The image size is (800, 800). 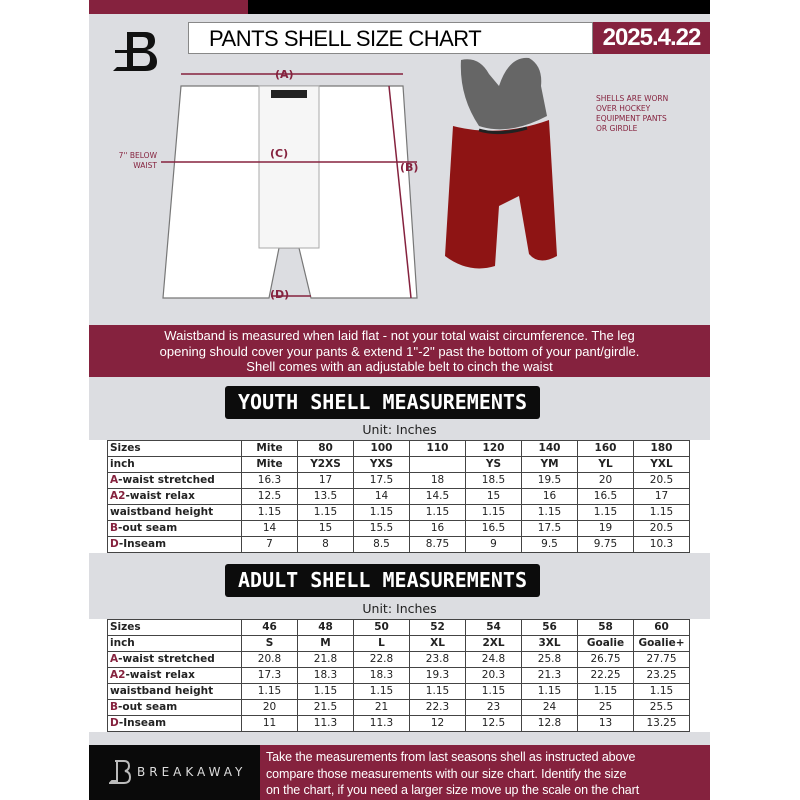 What do you see at coordinates (160, 675) in the screenshot?
I see `measure-name: -waist relax` at bounding box center [160, 675].